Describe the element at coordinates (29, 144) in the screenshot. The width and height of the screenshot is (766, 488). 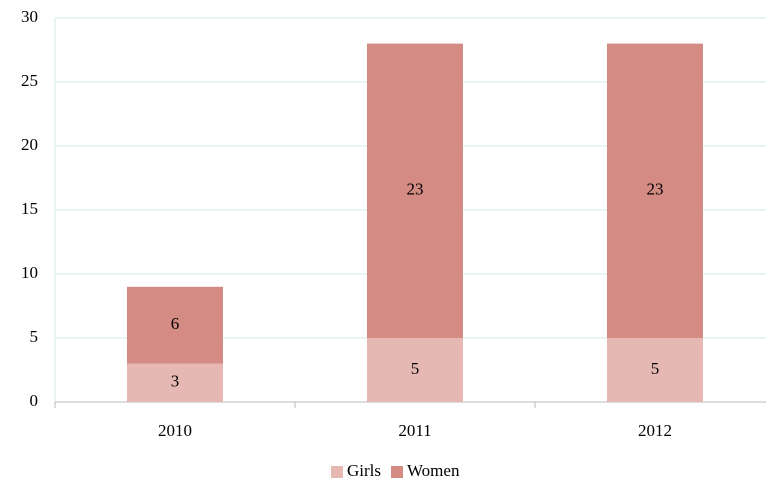
I see `y-tick-label: 20` at that location.